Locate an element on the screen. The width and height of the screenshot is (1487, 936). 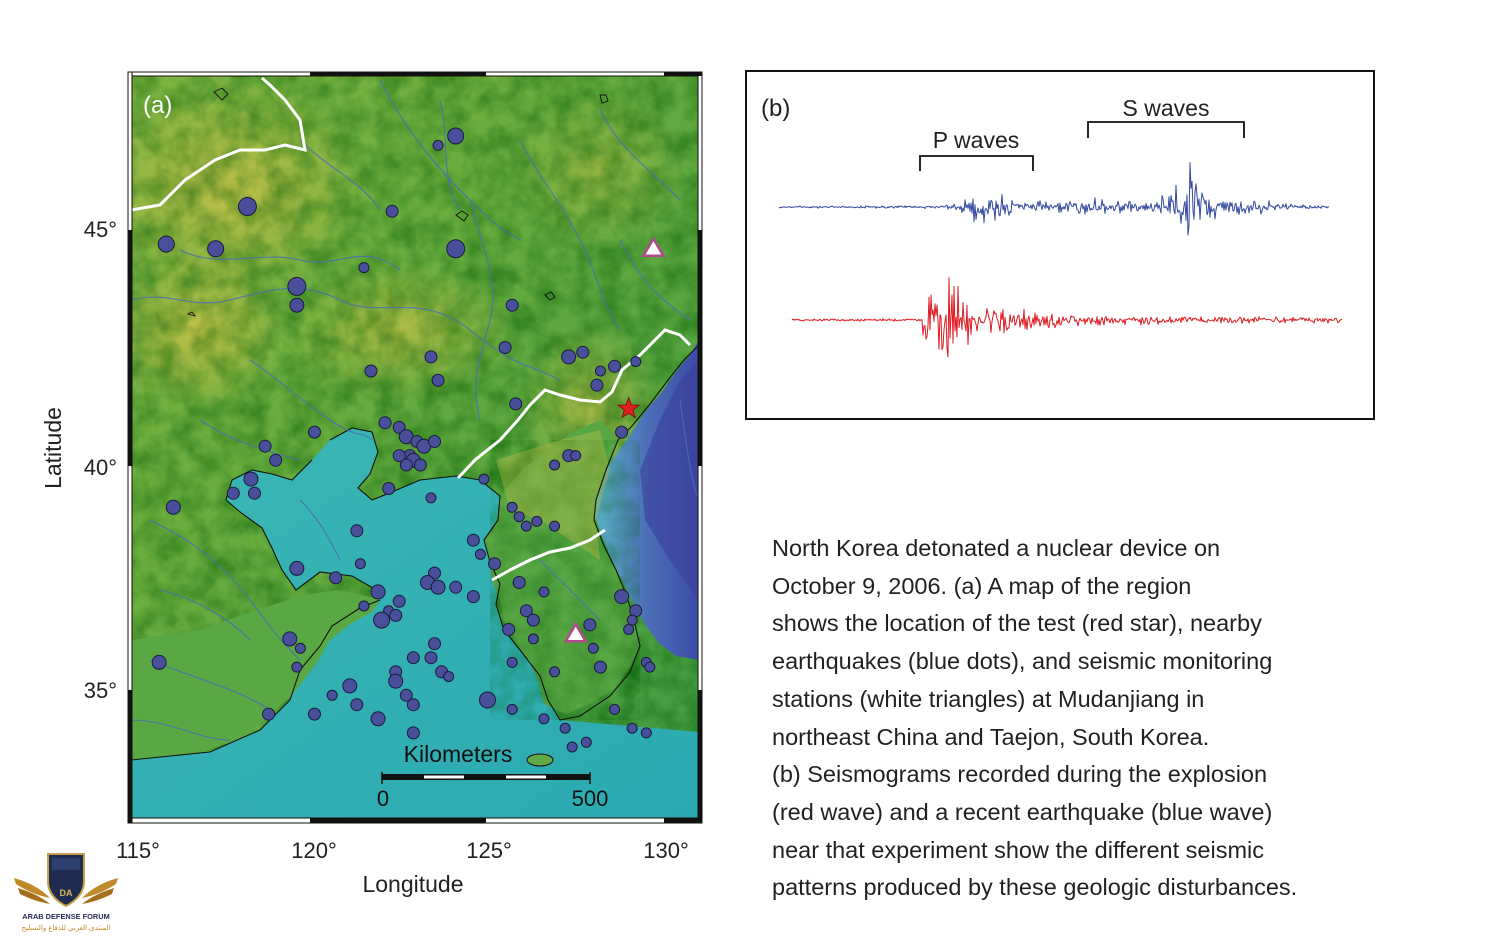
test-site-star is located at coordinates (629, 407).